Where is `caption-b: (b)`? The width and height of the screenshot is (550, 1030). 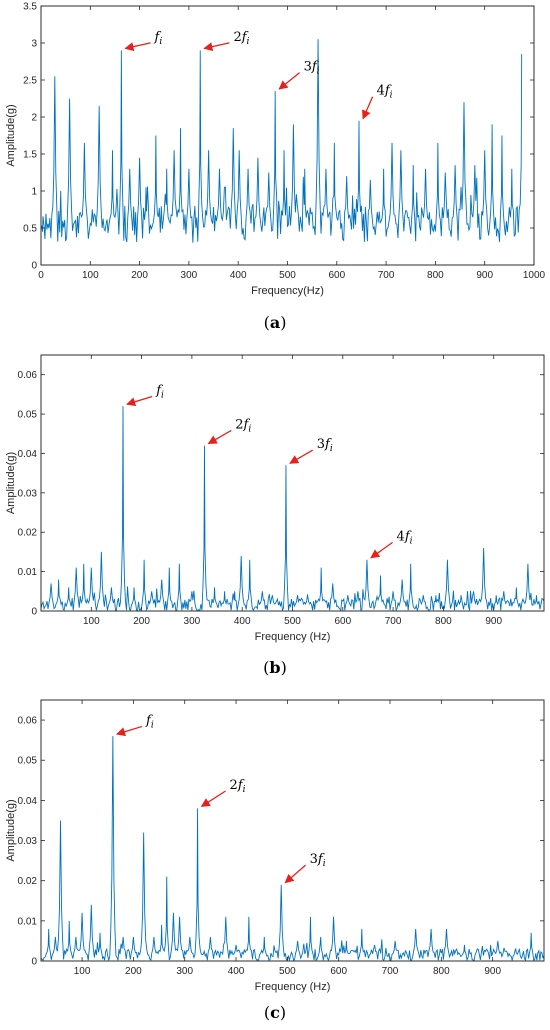 caption-b: (b) is located at coordinates (275, 667).